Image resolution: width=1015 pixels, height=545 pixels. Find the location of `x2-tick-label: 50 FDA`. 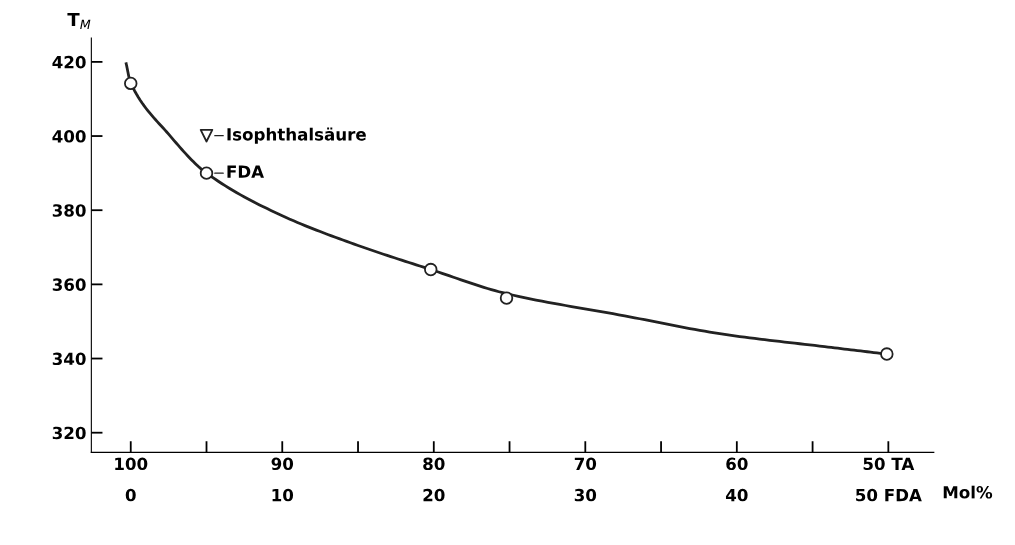

x2-tick-label: 50 FDA is located at coordinates (889, 495).